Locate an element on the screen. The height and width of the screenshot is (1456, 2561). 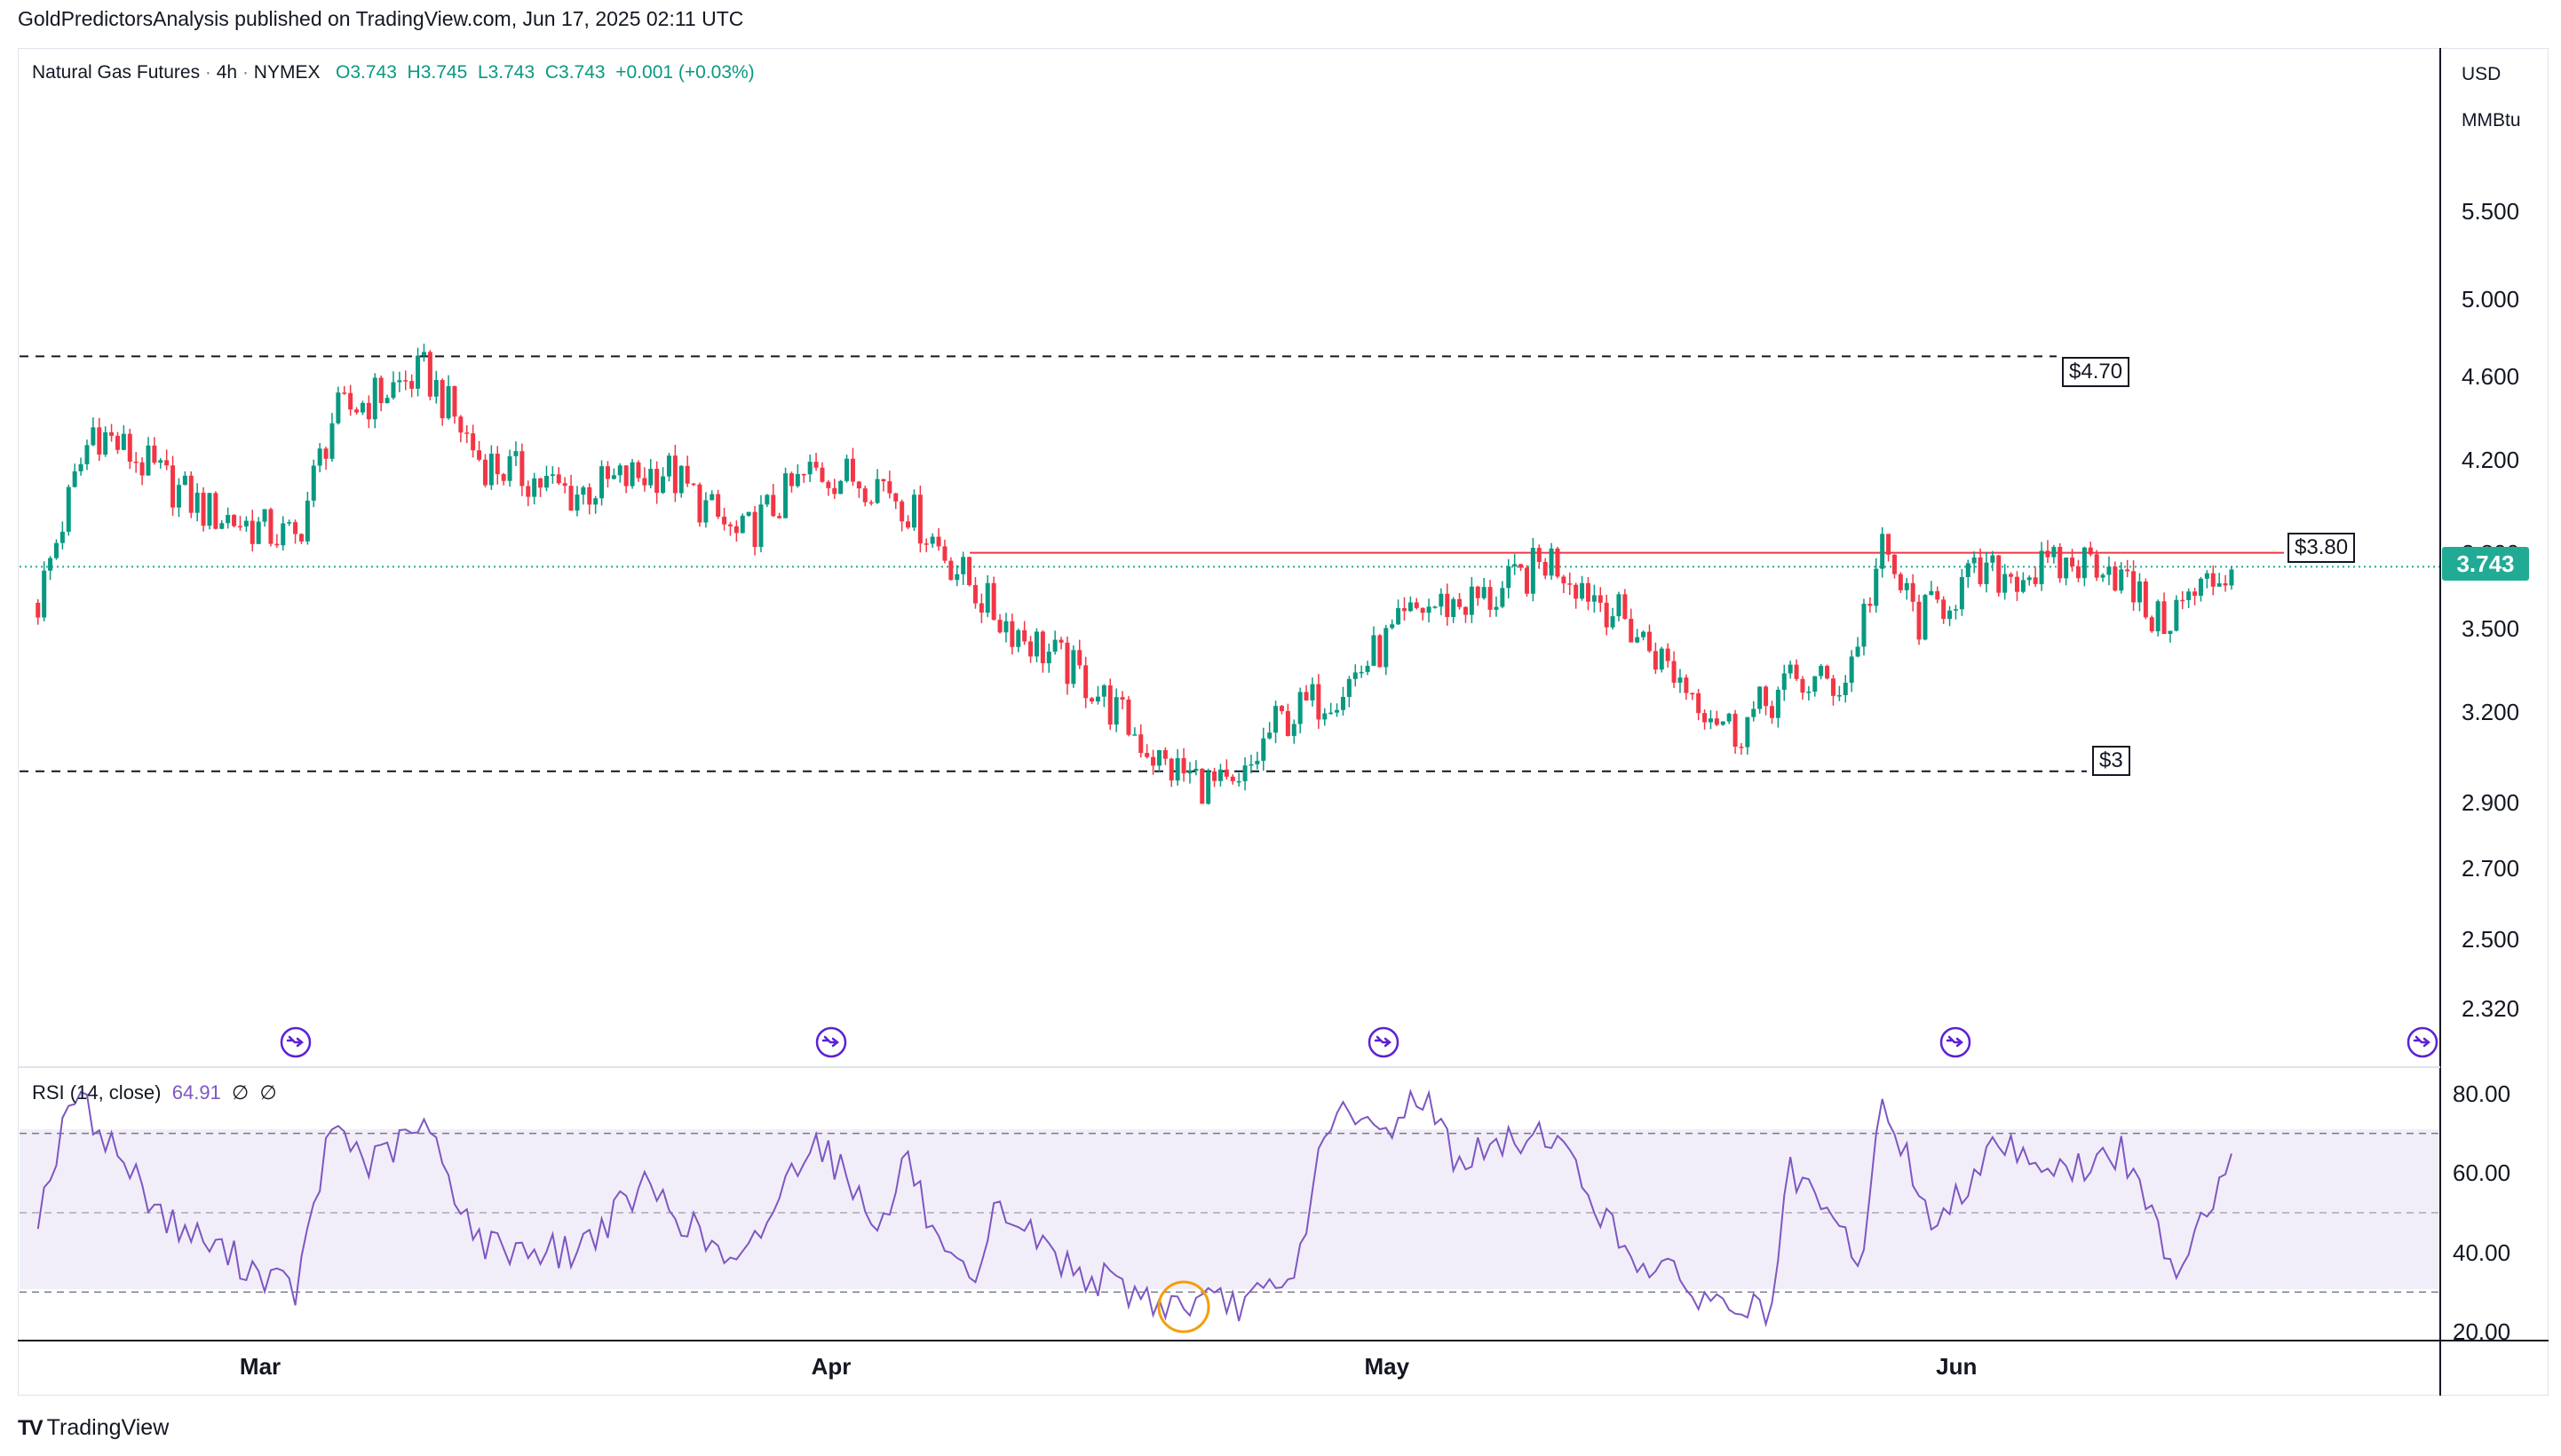
tradingview-footer: TV TradingView is located at coordinates (93, 1428).